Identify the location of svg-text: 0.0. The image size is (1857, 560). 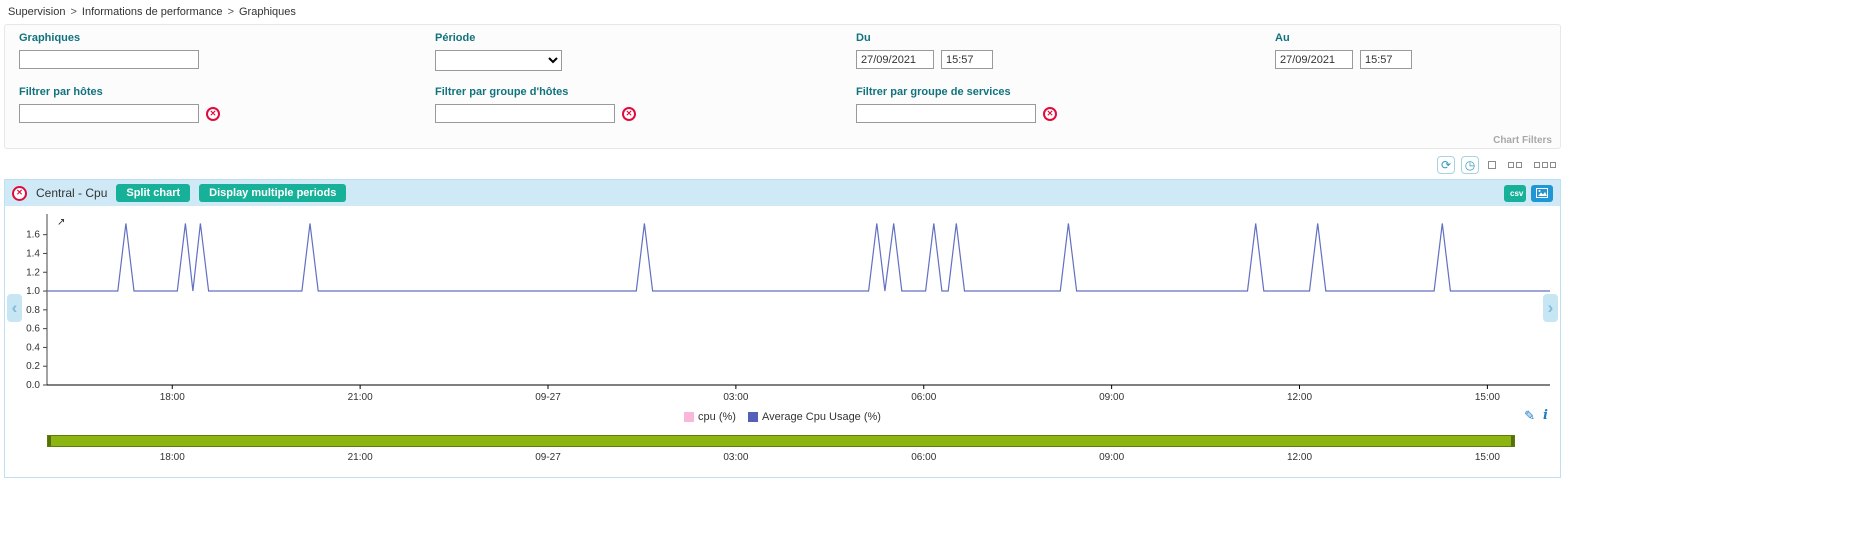
(33, 385).